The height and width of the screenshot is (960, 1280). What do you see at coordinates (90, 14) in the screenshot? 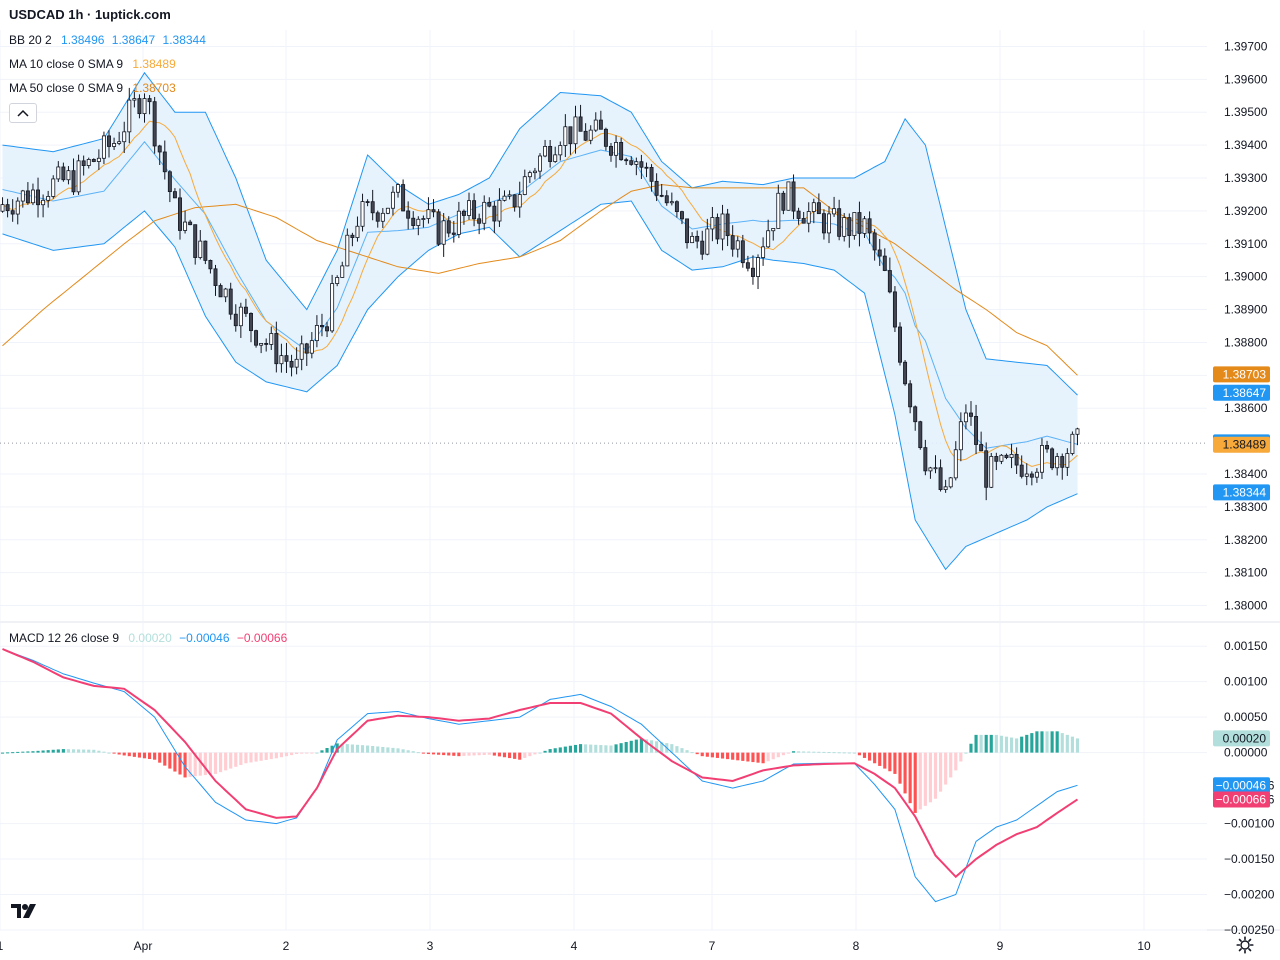
I see `symbol-title: USDCAD 1h · 1uptick.com` at bounding box center [90, 14].